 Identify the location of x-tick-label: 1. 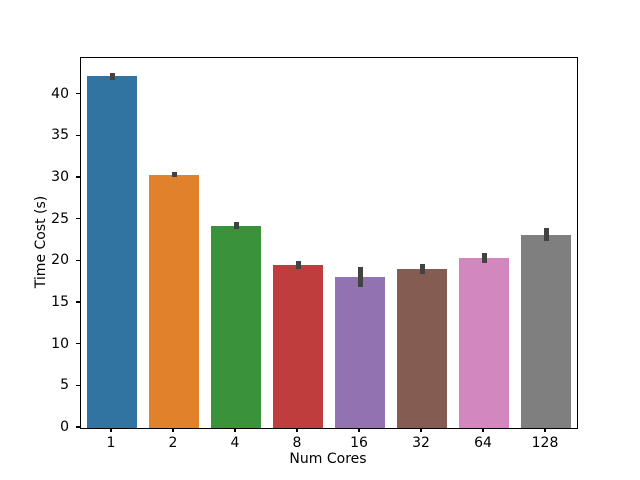
(111, 443).